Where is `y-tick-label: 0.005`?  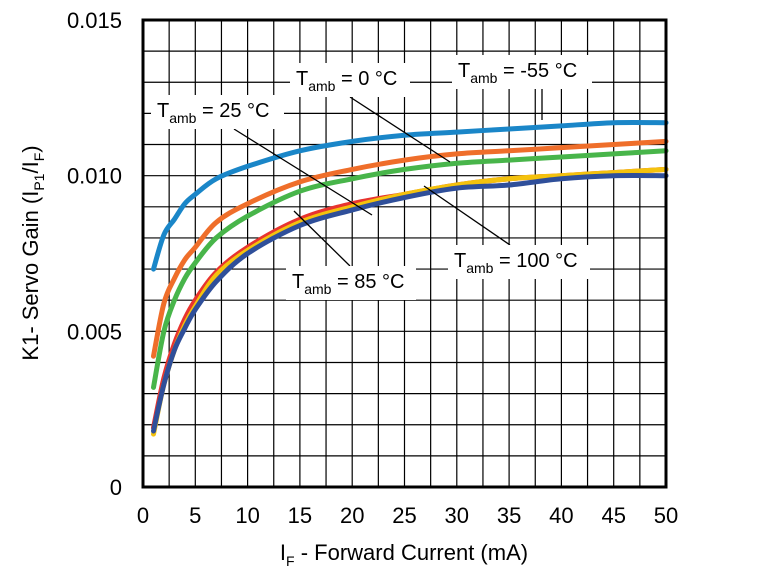 y-tick-label: 0.005 is located at coordinates (94, 331).